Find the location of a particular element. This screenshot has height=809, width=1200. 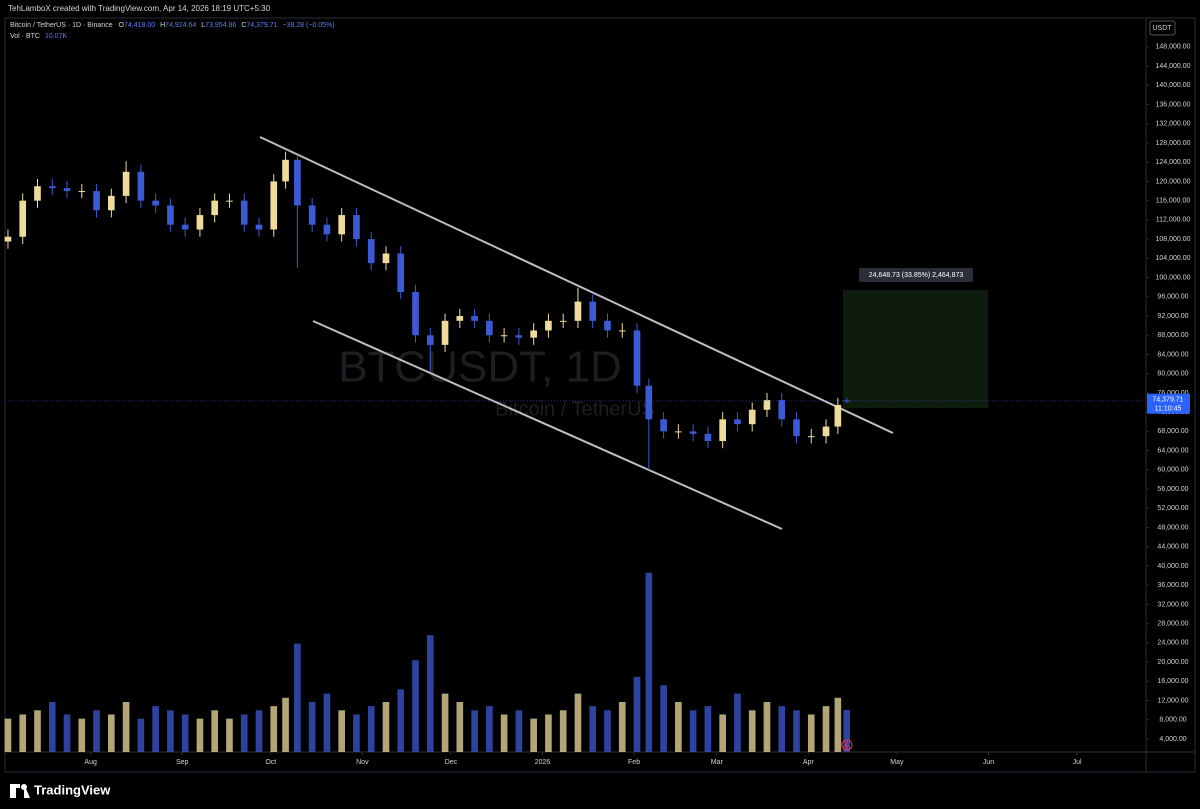

x-tick-label: May is located at coordinates (897, 762).